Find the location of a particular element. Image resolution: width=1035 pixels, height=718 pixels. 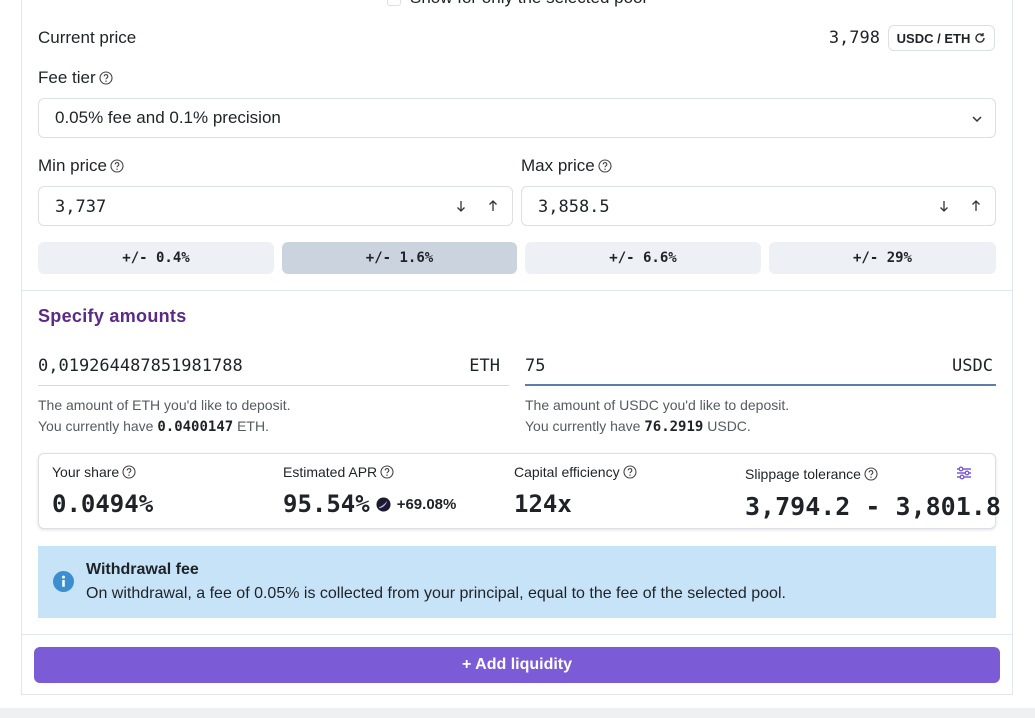

label: Fee tier is located at coordinates (75, 78).